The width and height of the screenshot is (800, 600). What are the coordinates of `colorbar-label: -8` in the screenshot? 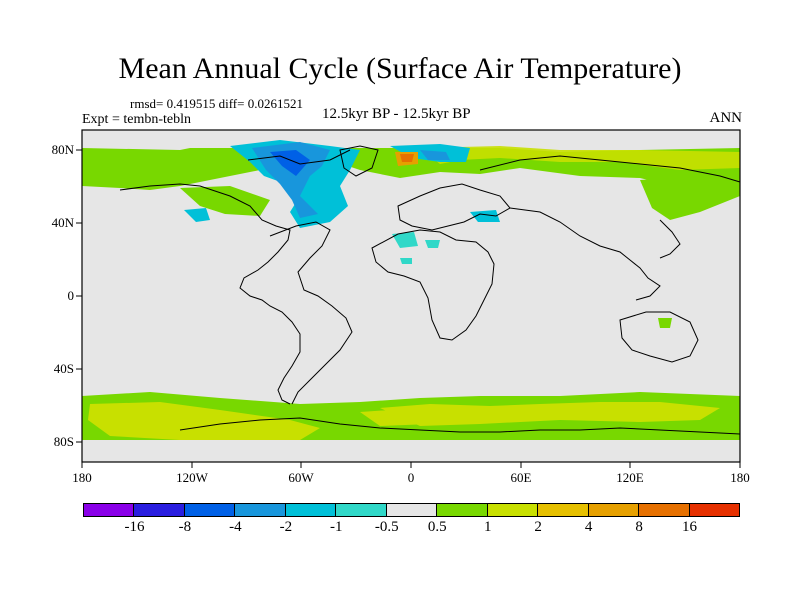 It's located at (185, 527).